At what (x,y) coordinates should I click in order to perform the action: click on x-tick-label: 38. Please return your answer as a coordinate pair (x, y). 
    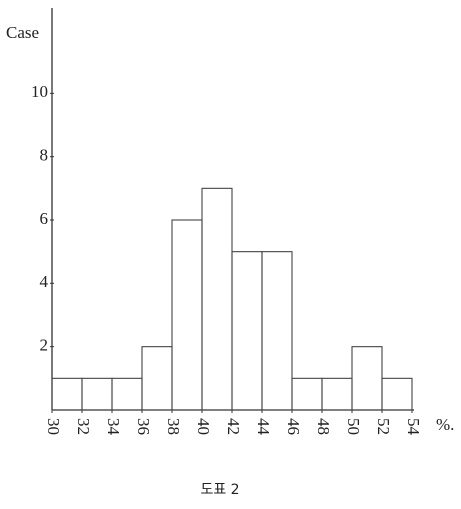
    Looking at the image, I should click on (173, 426).